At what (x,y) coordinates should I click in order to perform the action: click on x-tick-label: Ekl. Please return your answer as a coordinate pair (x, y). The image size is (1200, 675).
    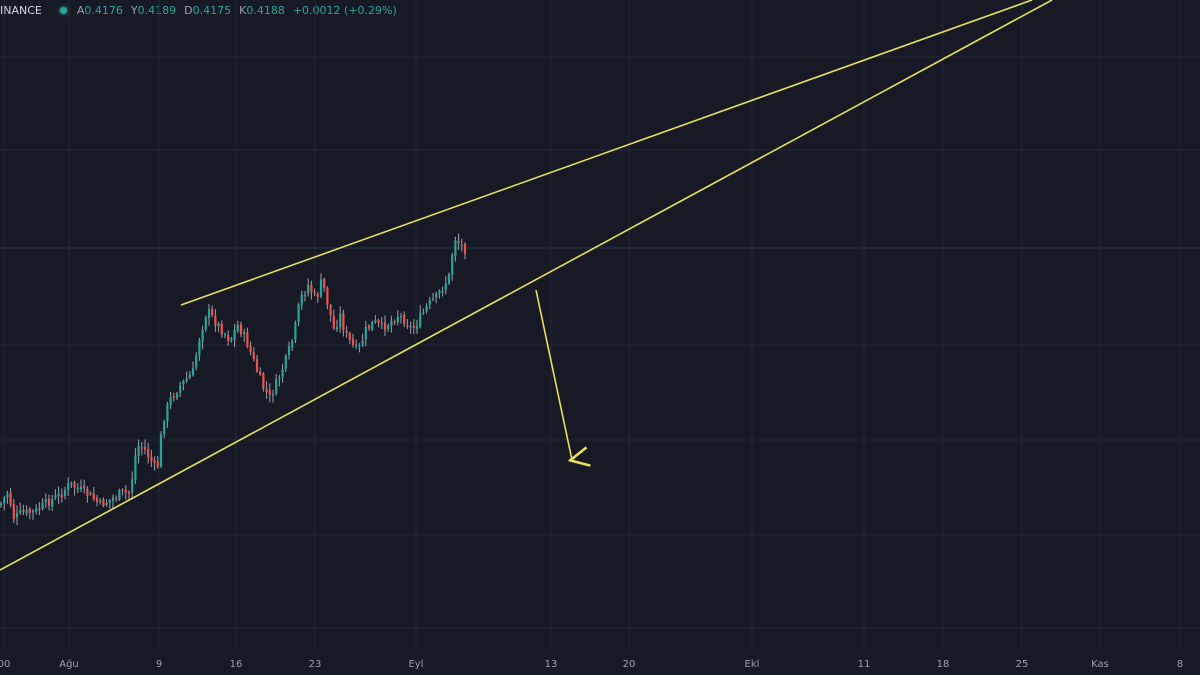
    Looking at the image, I should click on (752, 664).